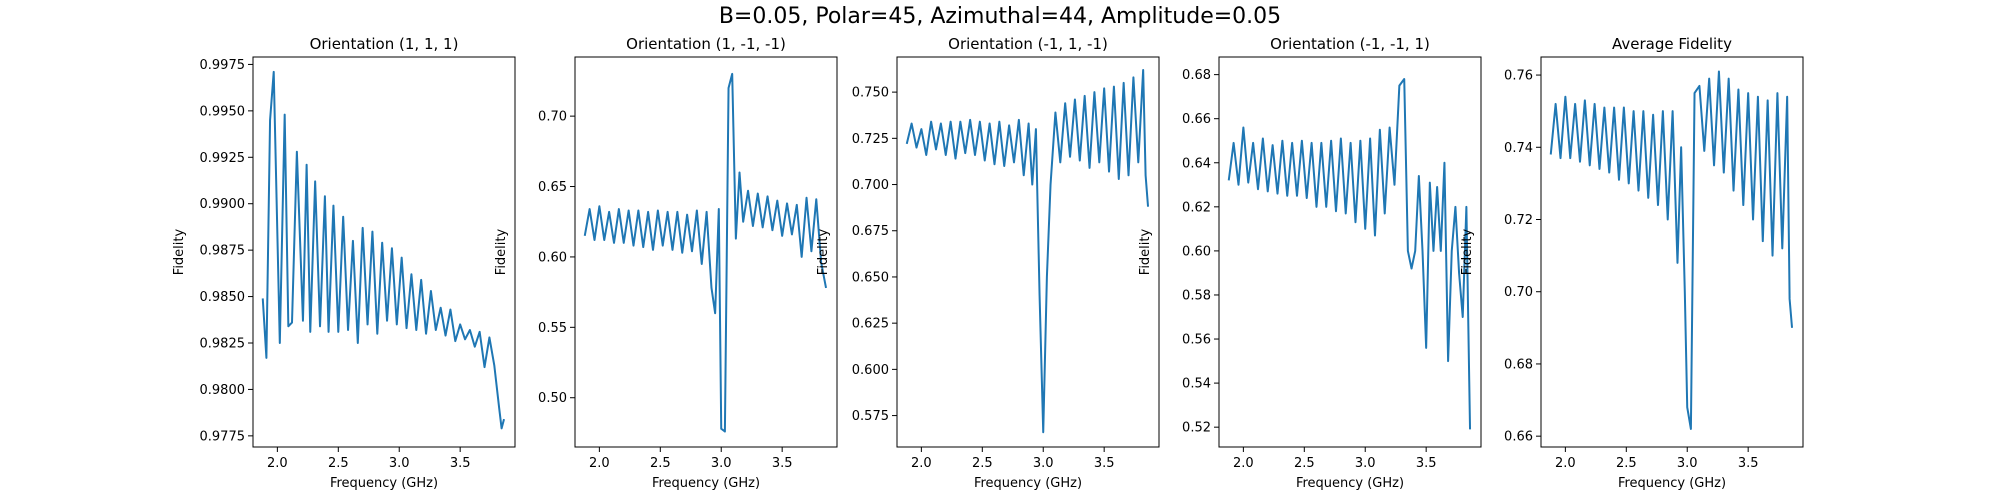 Image resolution: width=2000 pixels, height=500 pixels. I want to click on y-tick-label: 0.52, so click(1196, 428).